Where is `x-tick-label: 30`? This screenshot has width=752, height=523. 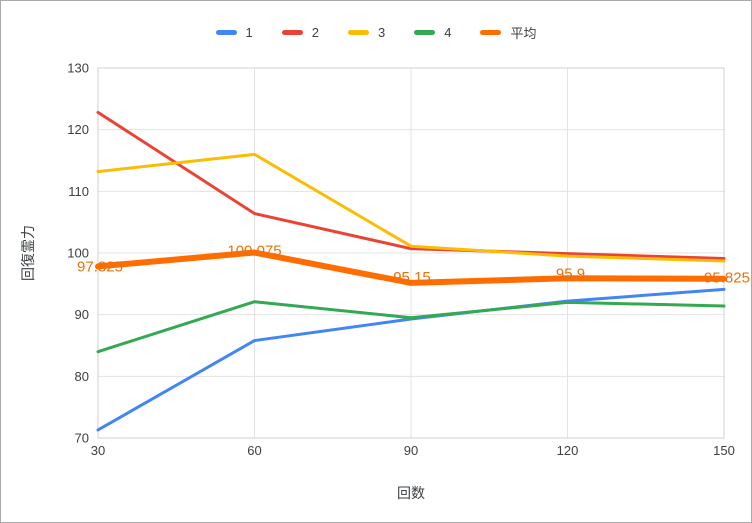
x-tick-label: 30 is located at coordinates (98, 450).